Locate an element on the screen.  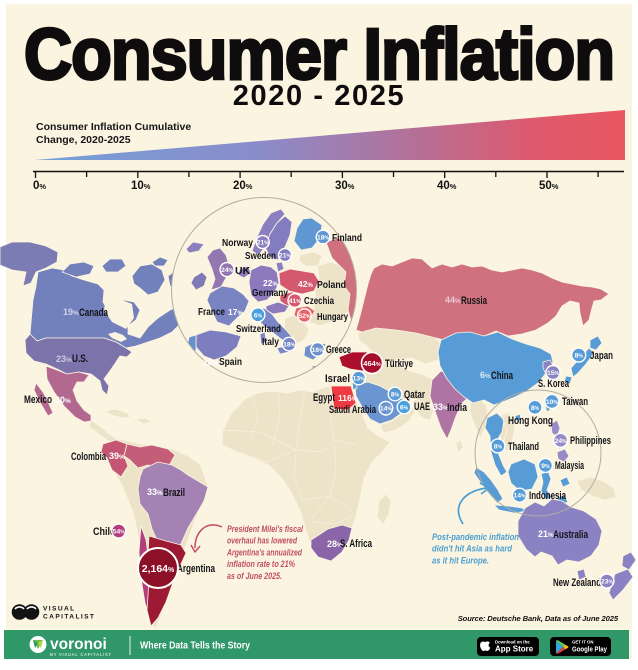
svg-text: Norway is located at coordinates (237, 243).